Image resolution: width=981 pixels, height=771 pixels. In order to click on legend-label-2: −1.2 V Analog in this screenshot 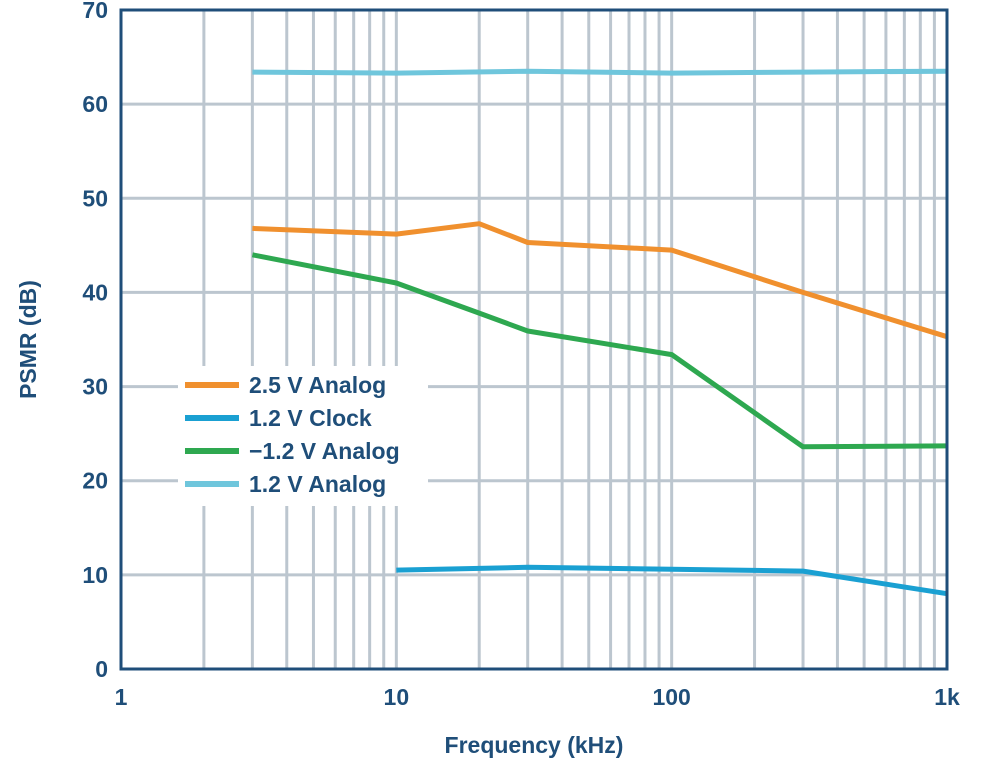, I will do `click(324, 451)`.